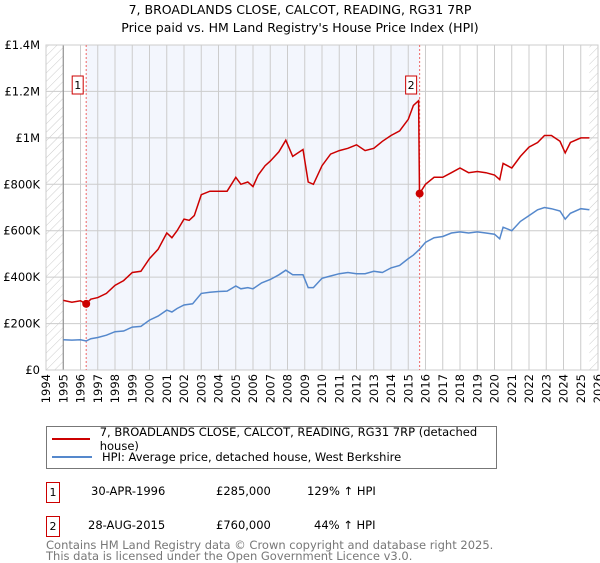 The height and width of the screenshot is (563, 600). What do you see at coordinates (296, 526) in the screenshot?
I see `sale-row-2: 2 28-AUG-2015 £760,000 44% ↑ HPI` at bounding box center [296, 526].